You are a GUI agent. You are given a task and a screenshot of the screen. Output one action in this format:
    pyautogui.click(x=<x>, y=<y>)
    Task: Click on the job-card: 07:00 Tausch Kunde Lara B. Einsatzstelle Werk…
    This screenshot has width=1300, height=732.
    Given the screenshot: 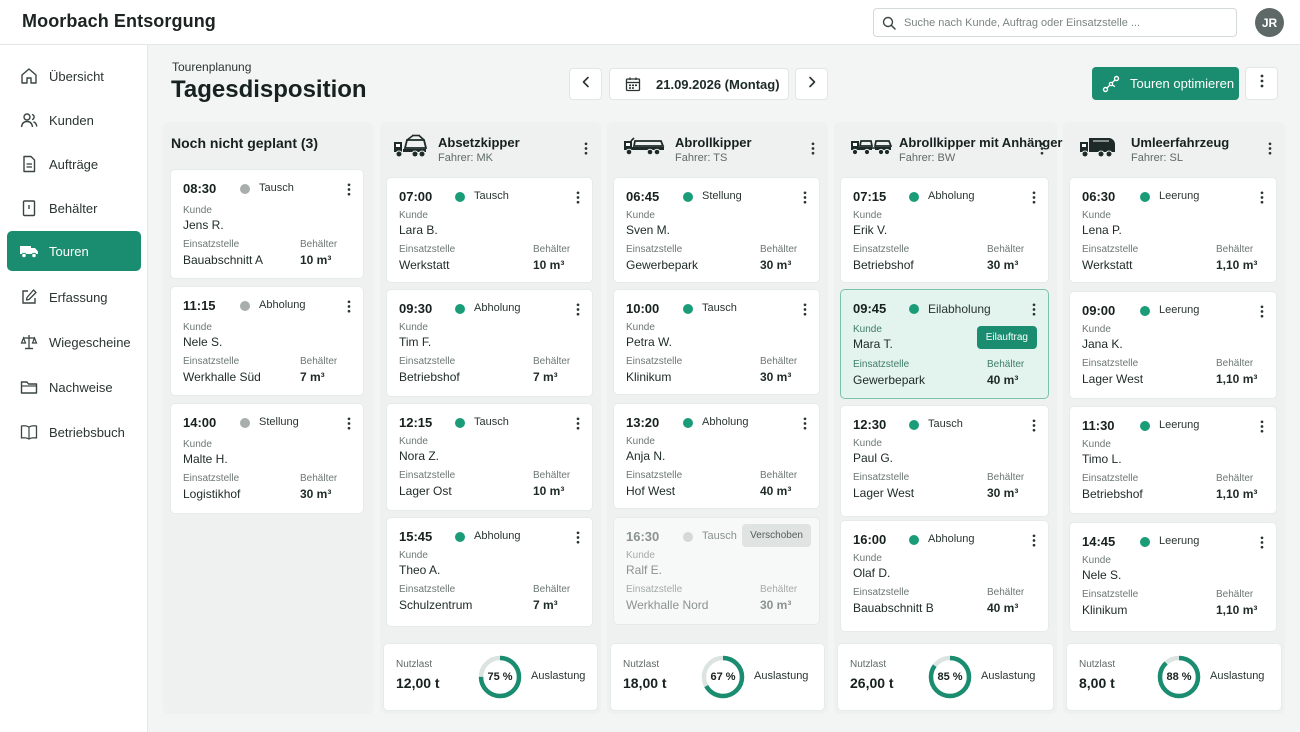 What is the action you would take?
    pyautogui.click(x=489, y=230)
    